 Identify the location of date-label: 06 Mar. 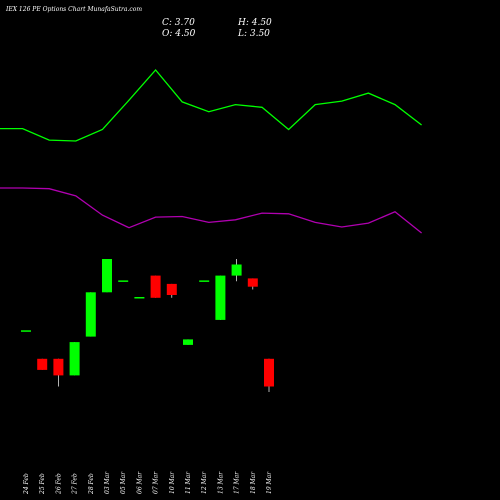
(139, 482).